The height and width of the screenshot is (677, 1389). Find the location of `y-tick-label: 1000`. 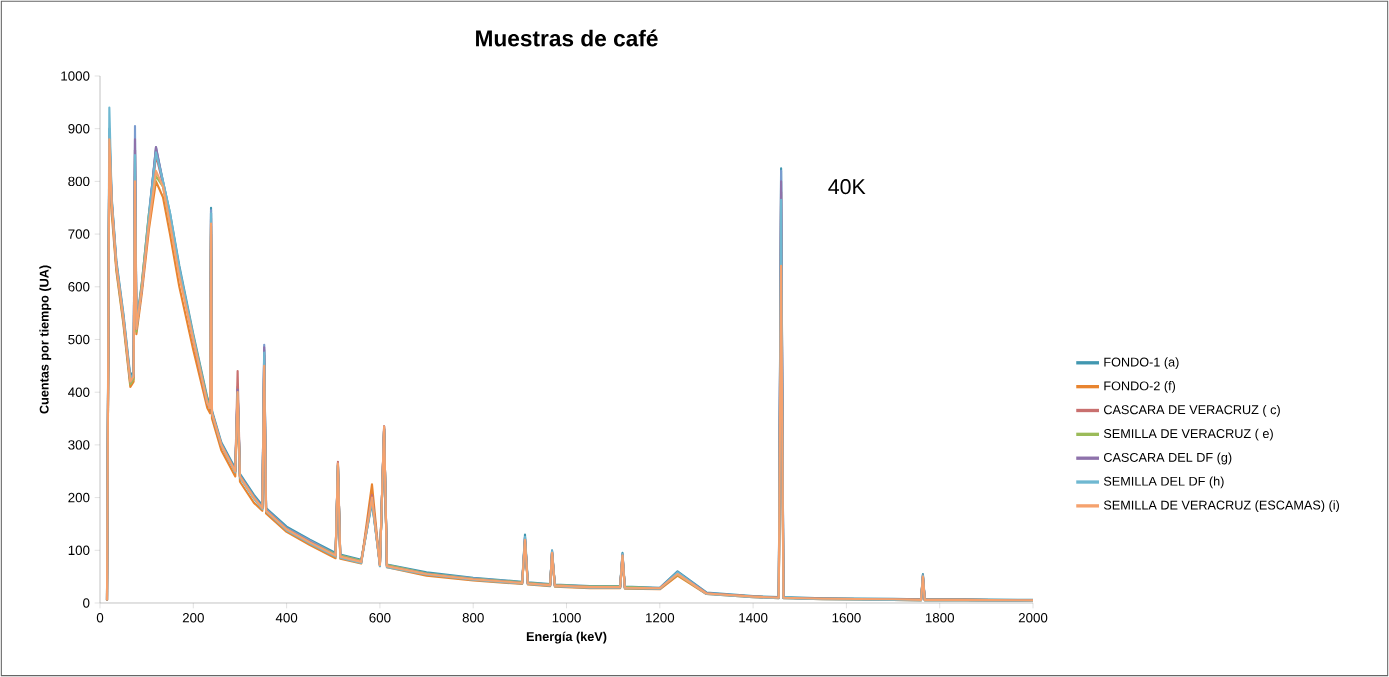

y-tick-label: 1000 is located at coordinates (75, 76).